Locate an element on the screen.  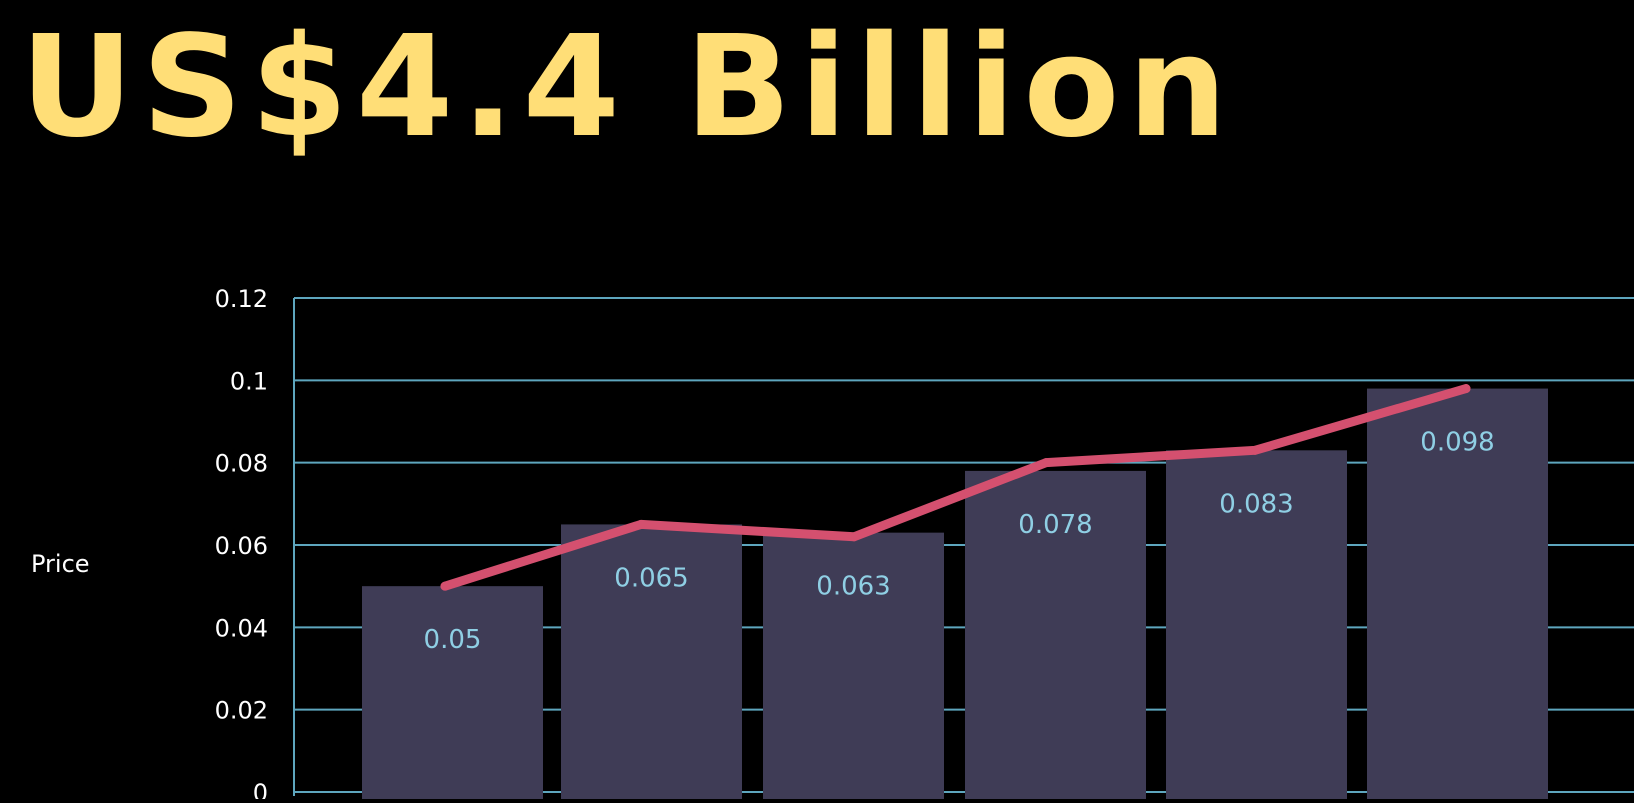
data-label-3: 0.078 is located at coordinates (1055, 525).